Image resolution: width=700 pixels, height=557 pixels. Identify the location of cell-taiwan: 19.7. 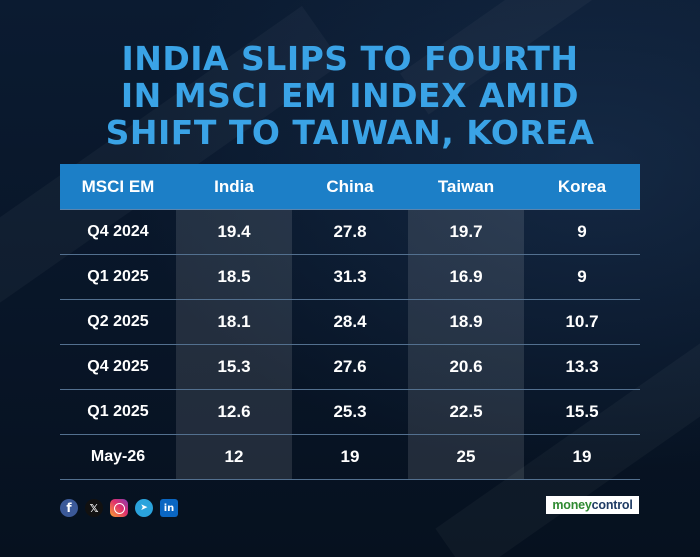
(466, 232).